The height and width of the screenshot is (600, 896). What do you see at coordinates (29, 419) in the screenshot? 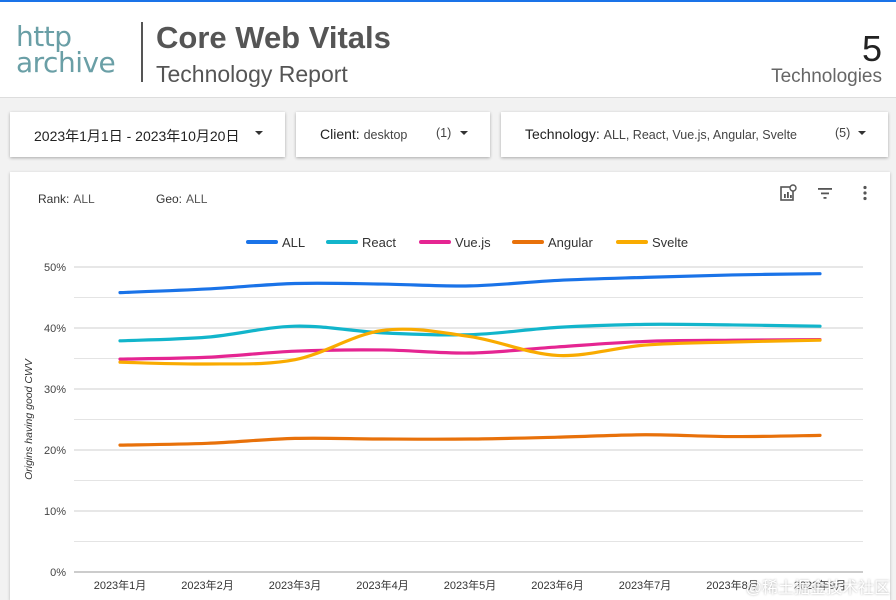
I see `y-axis-label: Origins having good CWV` at bounding box center [29, 419].